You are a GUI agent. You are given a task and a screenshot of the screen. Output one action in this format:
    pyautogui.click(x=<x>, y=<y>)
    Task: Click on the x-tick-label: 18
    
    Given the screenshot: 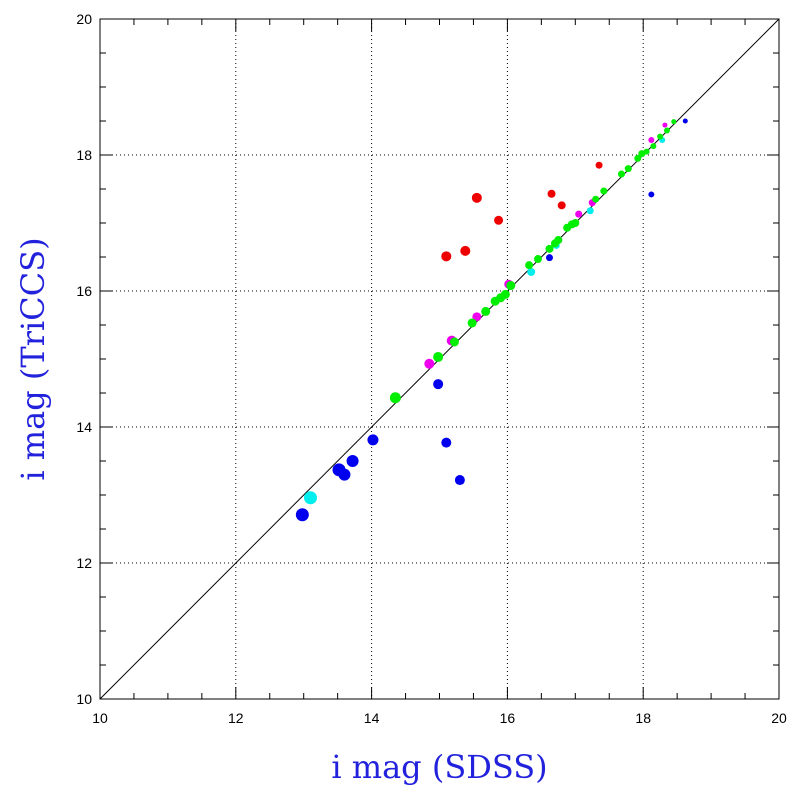 What is the action you would take?
    pyautogui.click(x=643, y=718)
    